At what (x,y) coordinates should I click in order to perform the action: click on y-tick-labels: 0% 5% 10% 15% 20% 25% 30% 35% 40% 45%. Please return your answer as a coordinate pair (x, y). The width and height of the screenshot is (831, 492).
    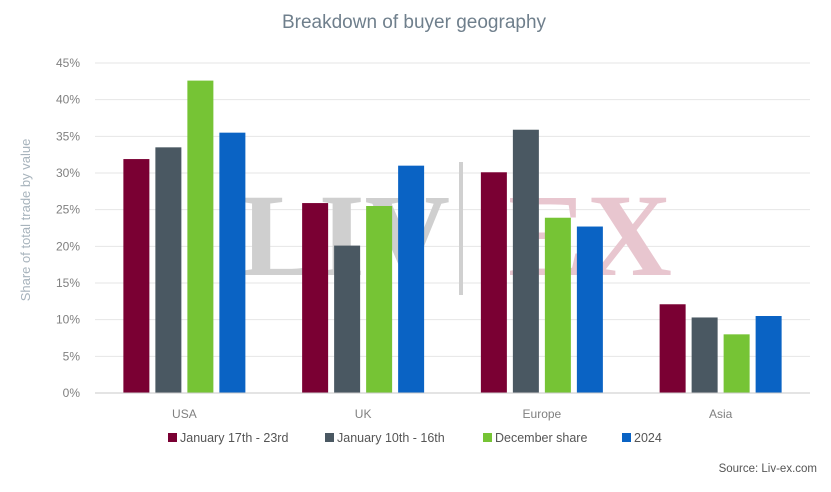
    Looking at the image, I should click on (68, 228).